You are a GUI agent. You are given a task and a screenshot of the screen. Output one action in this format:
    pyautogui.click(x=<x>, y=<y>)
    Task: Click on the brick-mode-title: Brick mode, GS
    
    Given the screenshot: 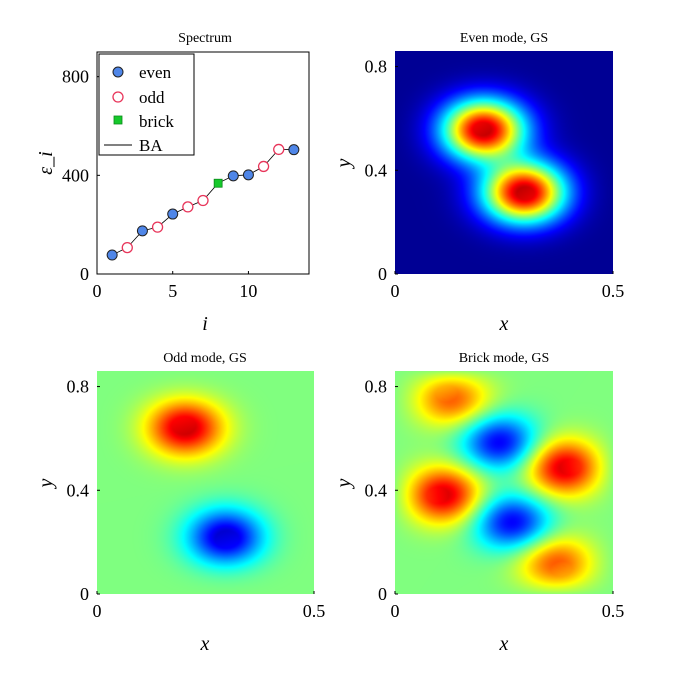 What is the action you would take?
    pyautogui.click(x=504, y=358)
    